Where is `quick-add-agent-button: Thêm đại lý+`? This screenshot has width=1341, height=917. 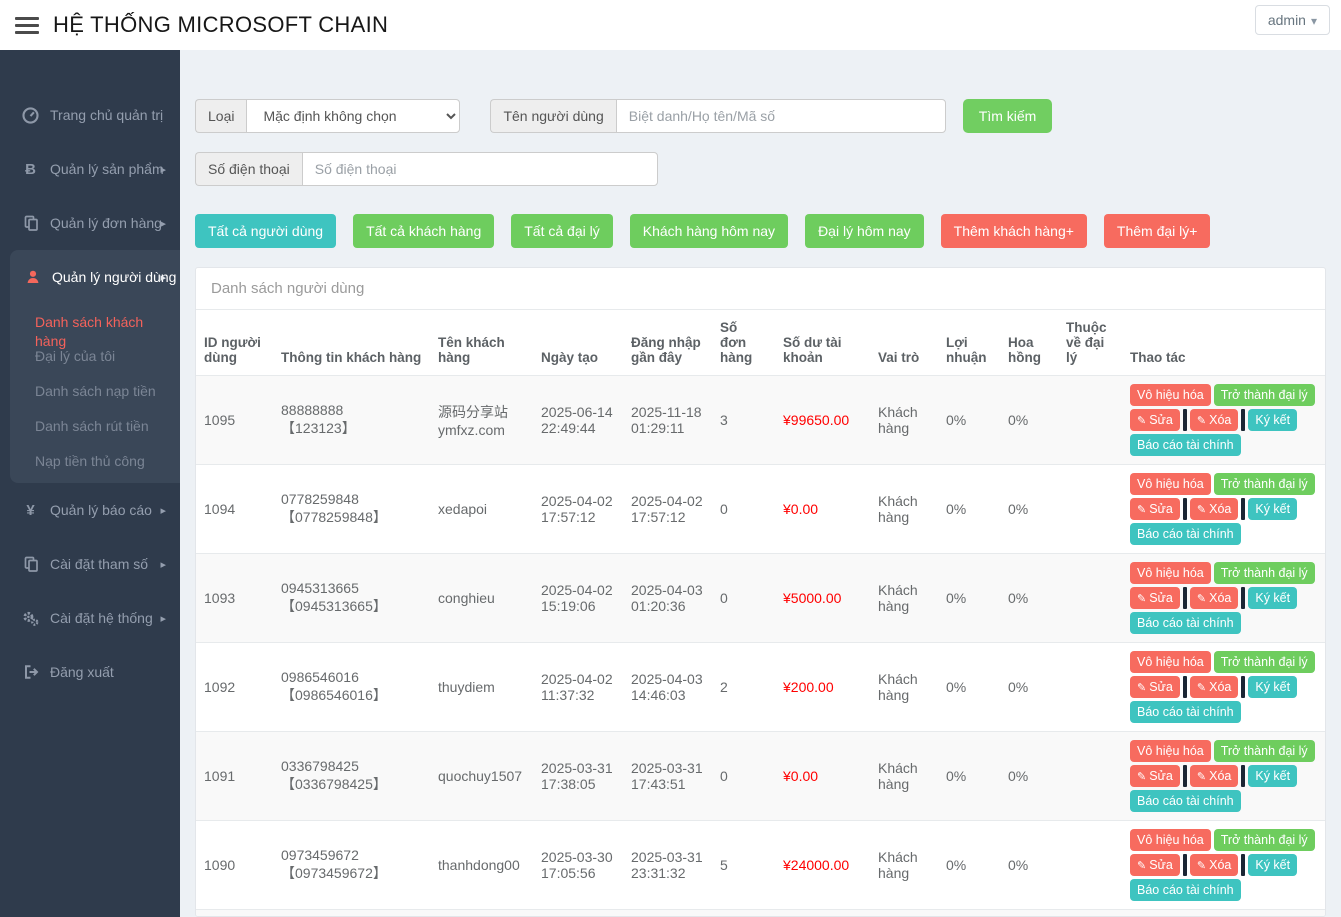
quick-add-agent-button: Thêm đại lý+ is located at coordinates (1157, 231).